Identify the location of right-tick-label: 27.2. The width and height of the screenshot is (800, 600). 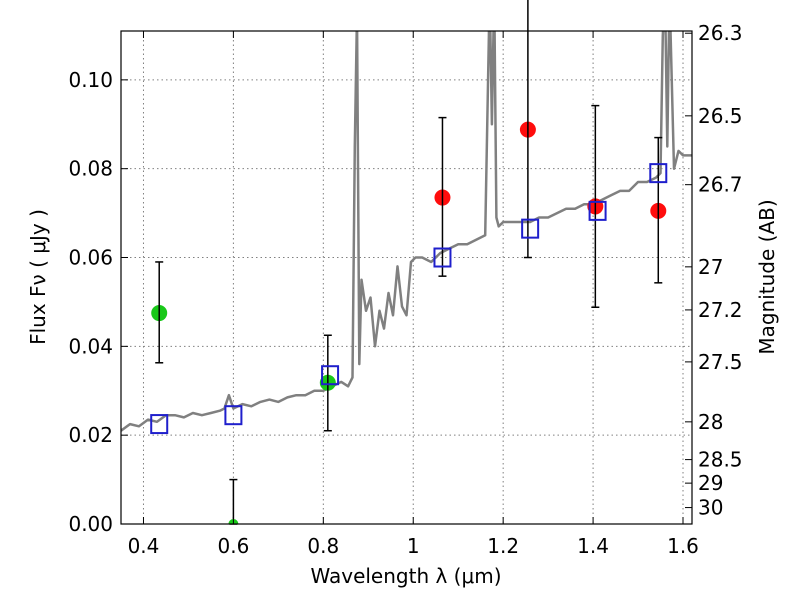
(720, 310).